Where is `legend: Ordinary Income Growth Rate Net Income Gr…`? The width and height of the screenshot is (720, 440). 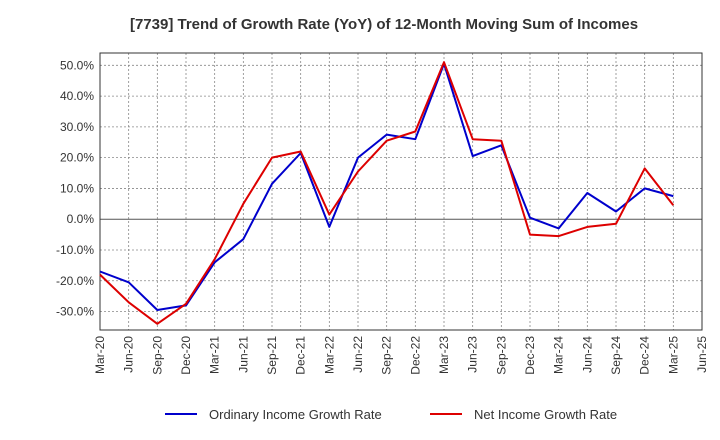 legend: Ordinary Income Growth Rate Net Income Gr… is located at coordinates (391, 414).